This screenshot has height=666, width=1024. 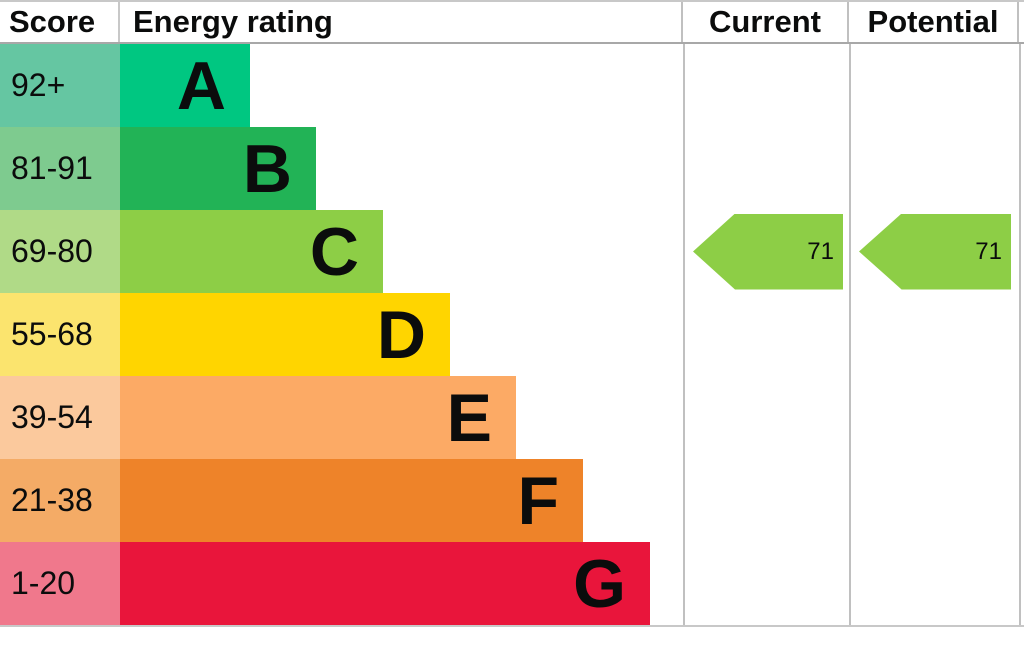 I want to click on current-cell-b, so click(x=766, y=168).